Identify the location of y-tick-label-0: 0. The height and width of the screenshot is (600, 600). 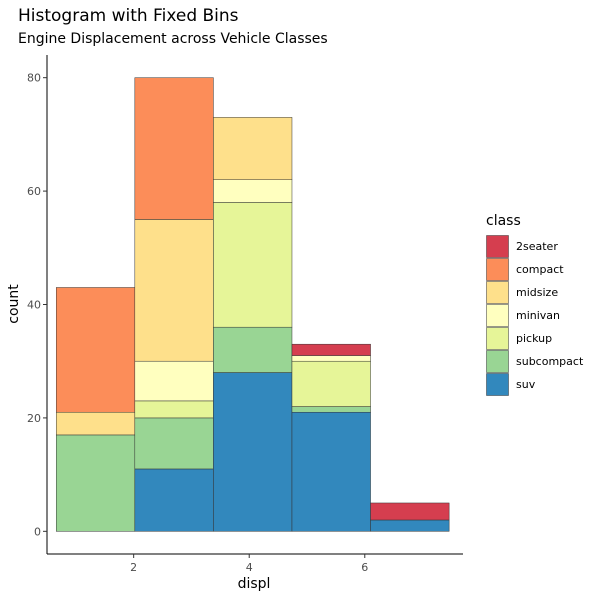
(37, 531).